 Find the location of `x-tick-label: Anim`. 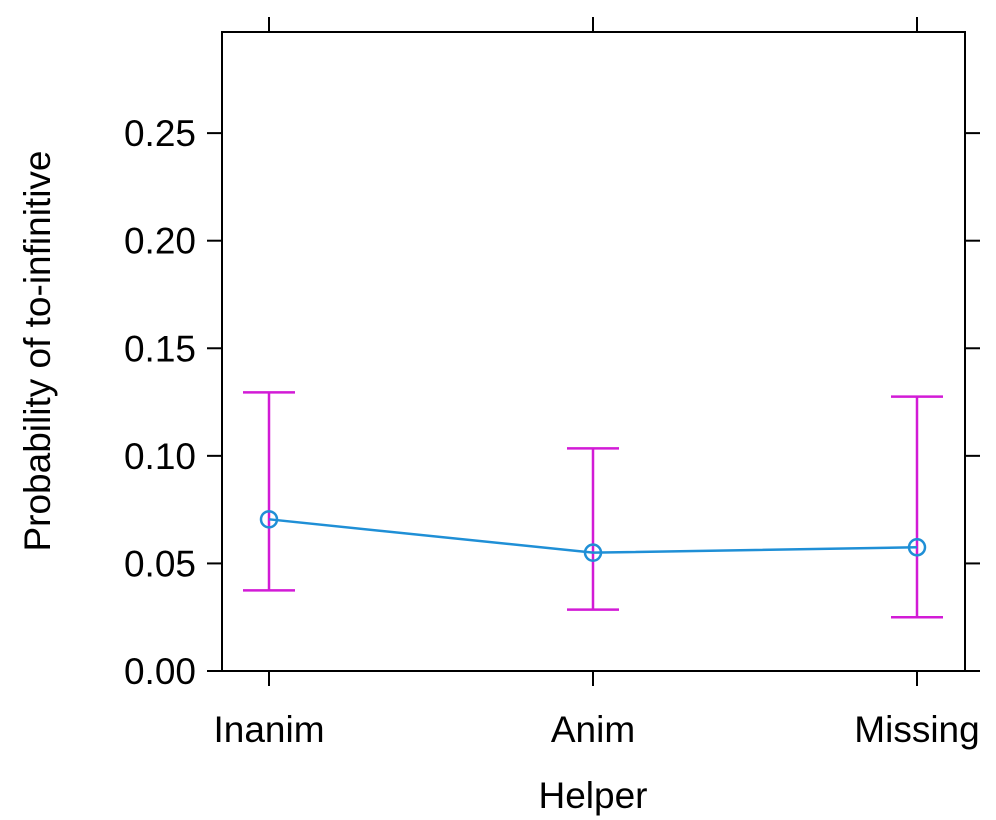

x-tick-label: Anim is located at coordinates (593, 729).